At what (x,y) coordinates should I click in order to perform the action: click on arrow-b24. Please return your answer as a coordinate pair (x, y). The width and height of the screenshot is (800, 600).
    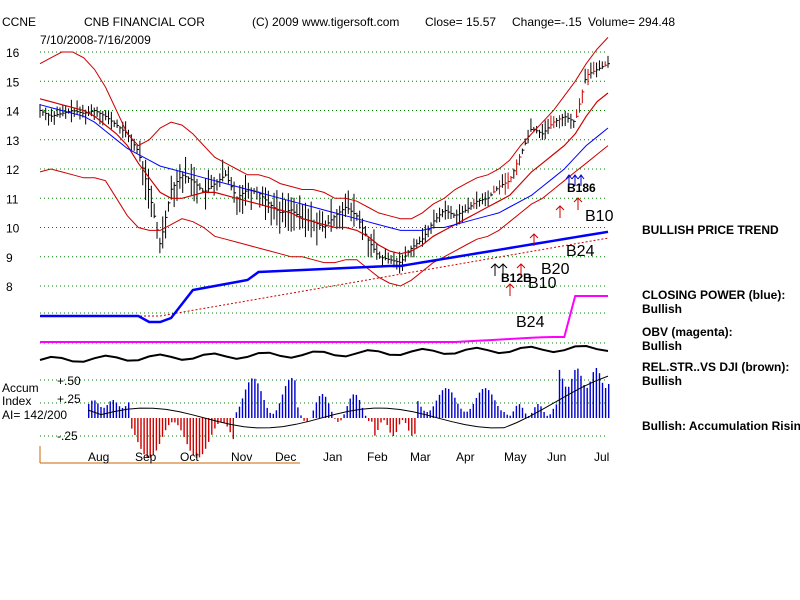
    Looking at the image, I should click on (560, 211).